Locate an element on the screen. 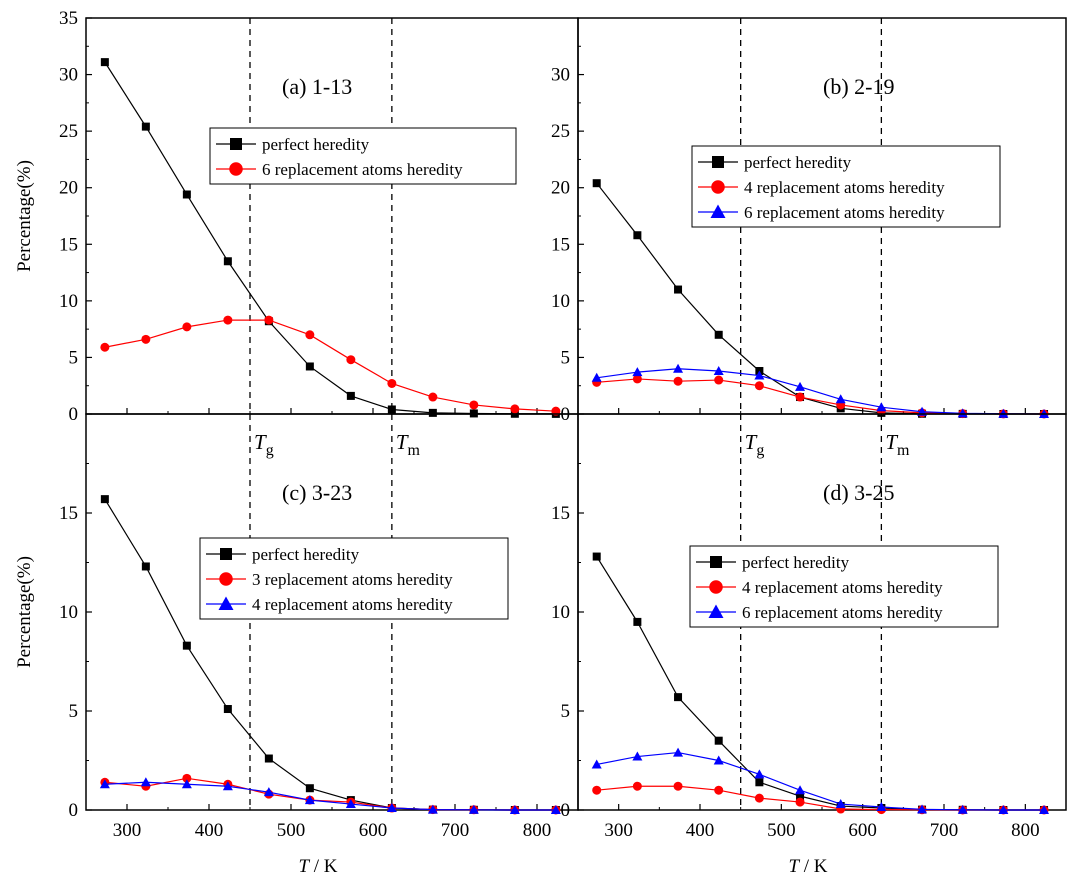  legend-label: 6 replacement atoms heredity is located at coordinates (362, 169).